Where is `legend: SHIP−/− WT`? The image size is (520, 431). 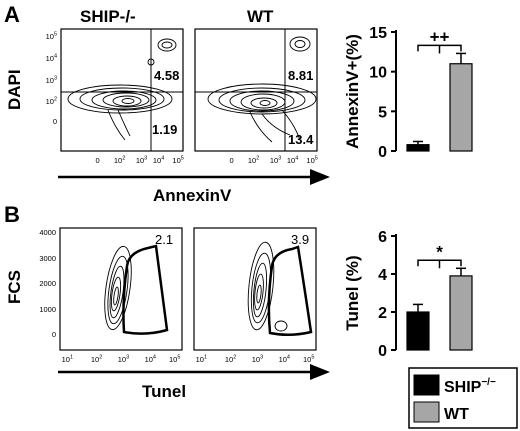 legend: SHIP−/− WT is located at coordinates (463, 398).